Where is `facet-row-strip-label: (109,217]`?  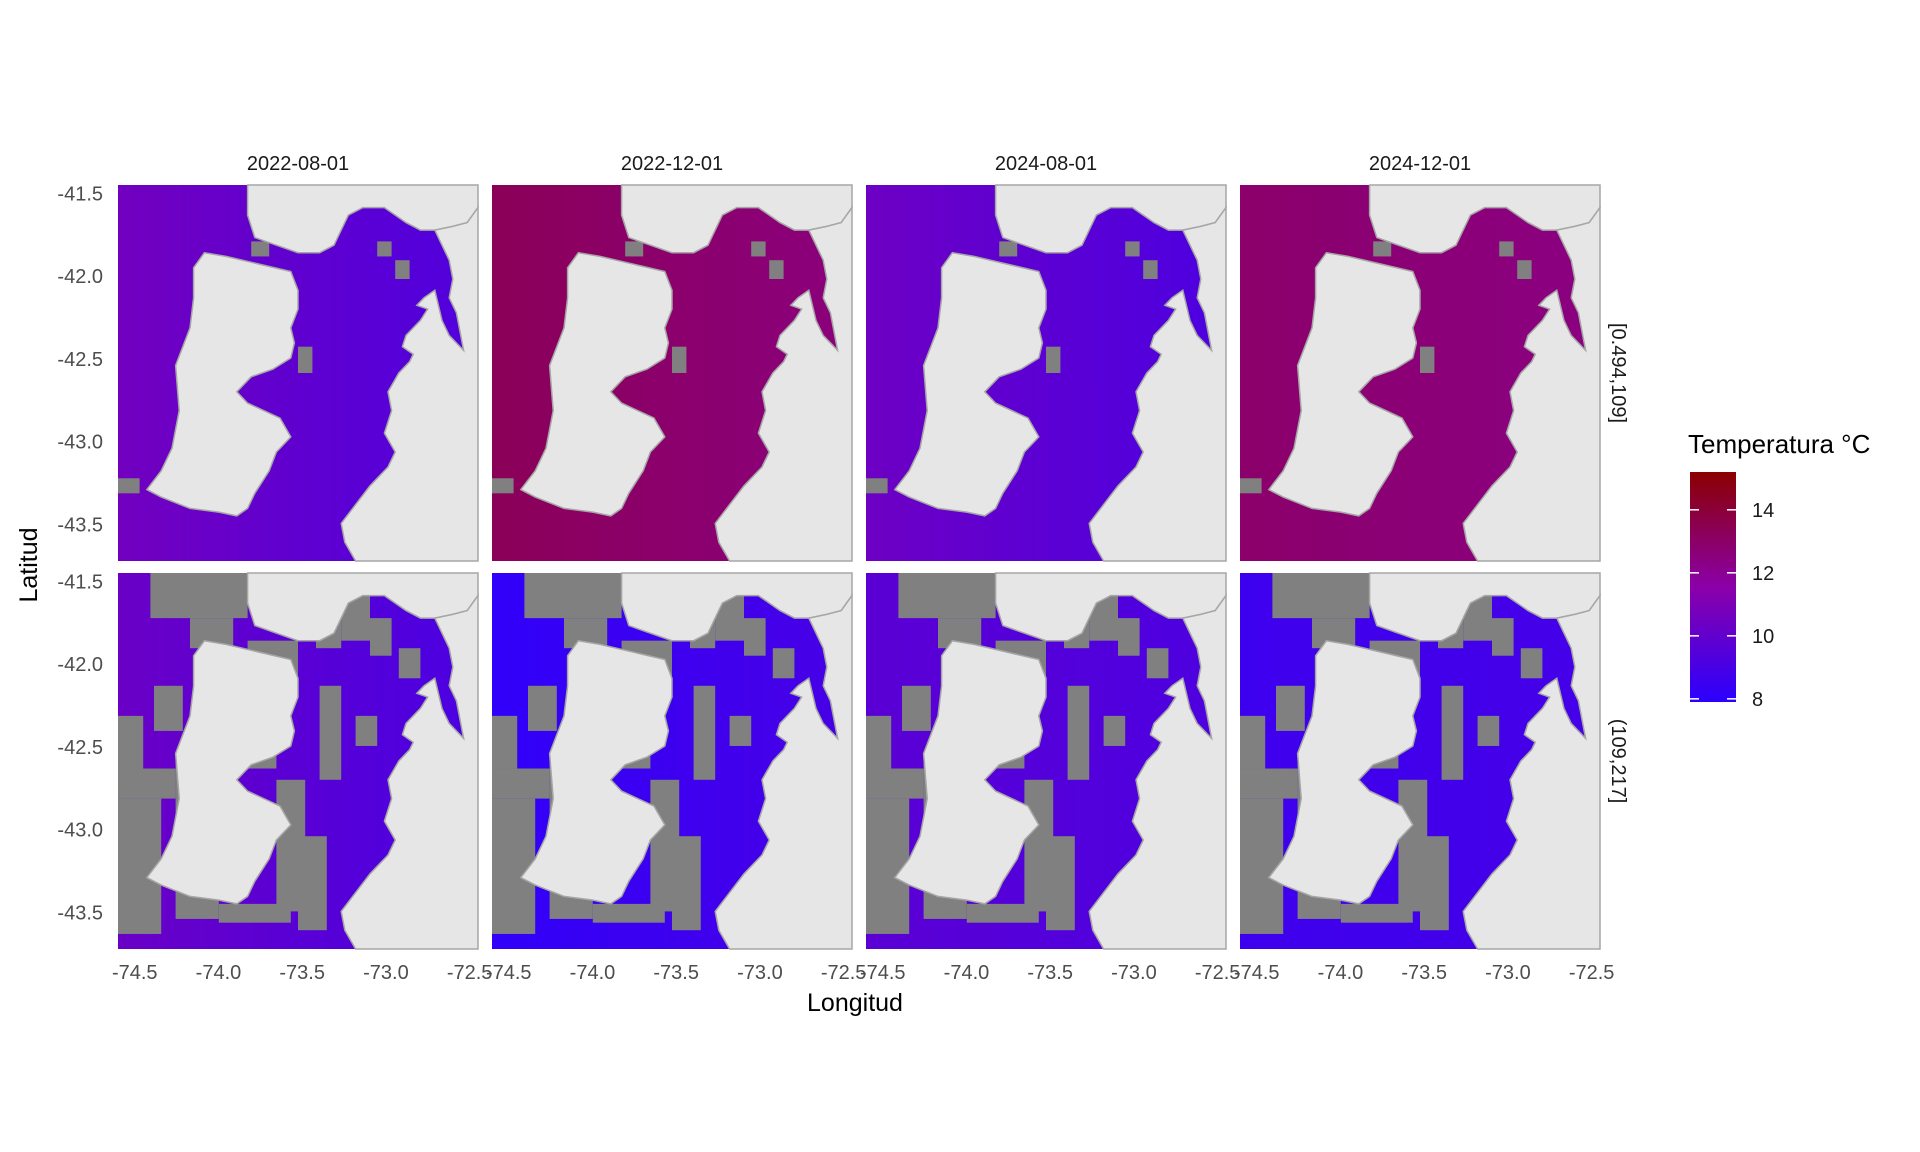 facet-row-strip-label: (109,217] is located at coordinates (1618, 761).